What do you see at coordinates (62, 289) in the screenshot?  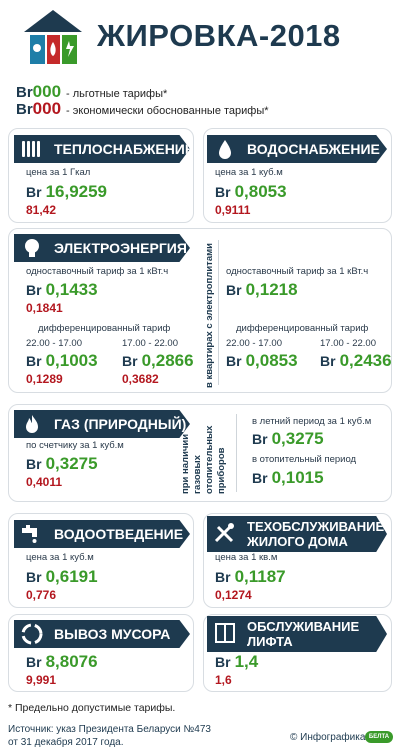 I see `electricity-single-pref: Br 0,1433` at bounding box center [62, 289].